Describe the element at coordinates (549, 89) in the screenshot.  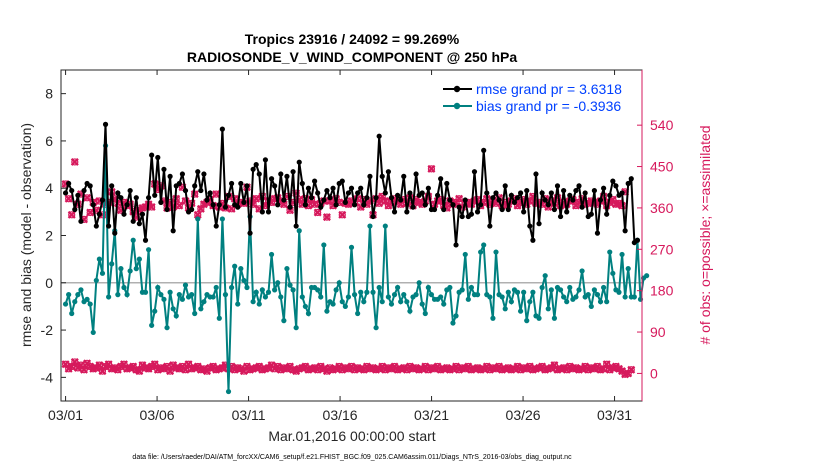
I see `legend-rmse-label: rmse grand pr = 3.6318` at that location.